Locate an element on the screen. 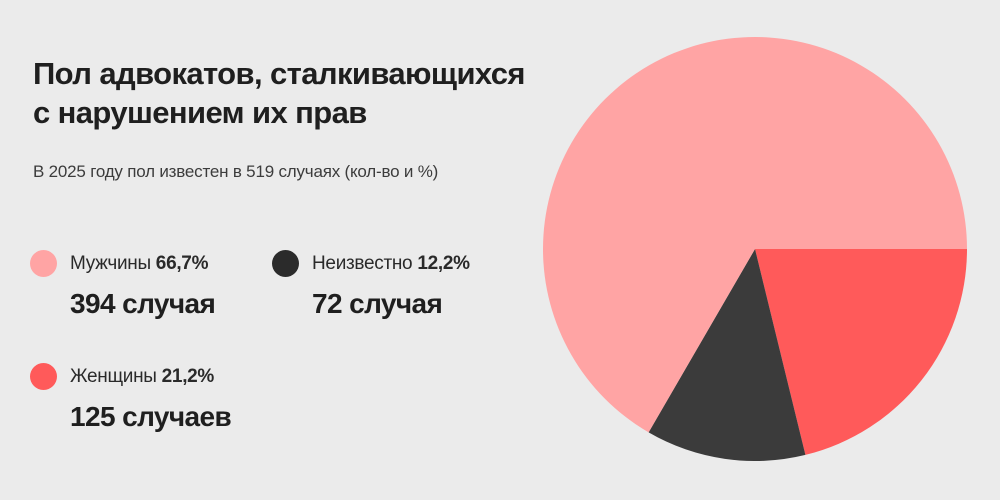  legend-percent: 12,2% is located at coordinates (443, 263).